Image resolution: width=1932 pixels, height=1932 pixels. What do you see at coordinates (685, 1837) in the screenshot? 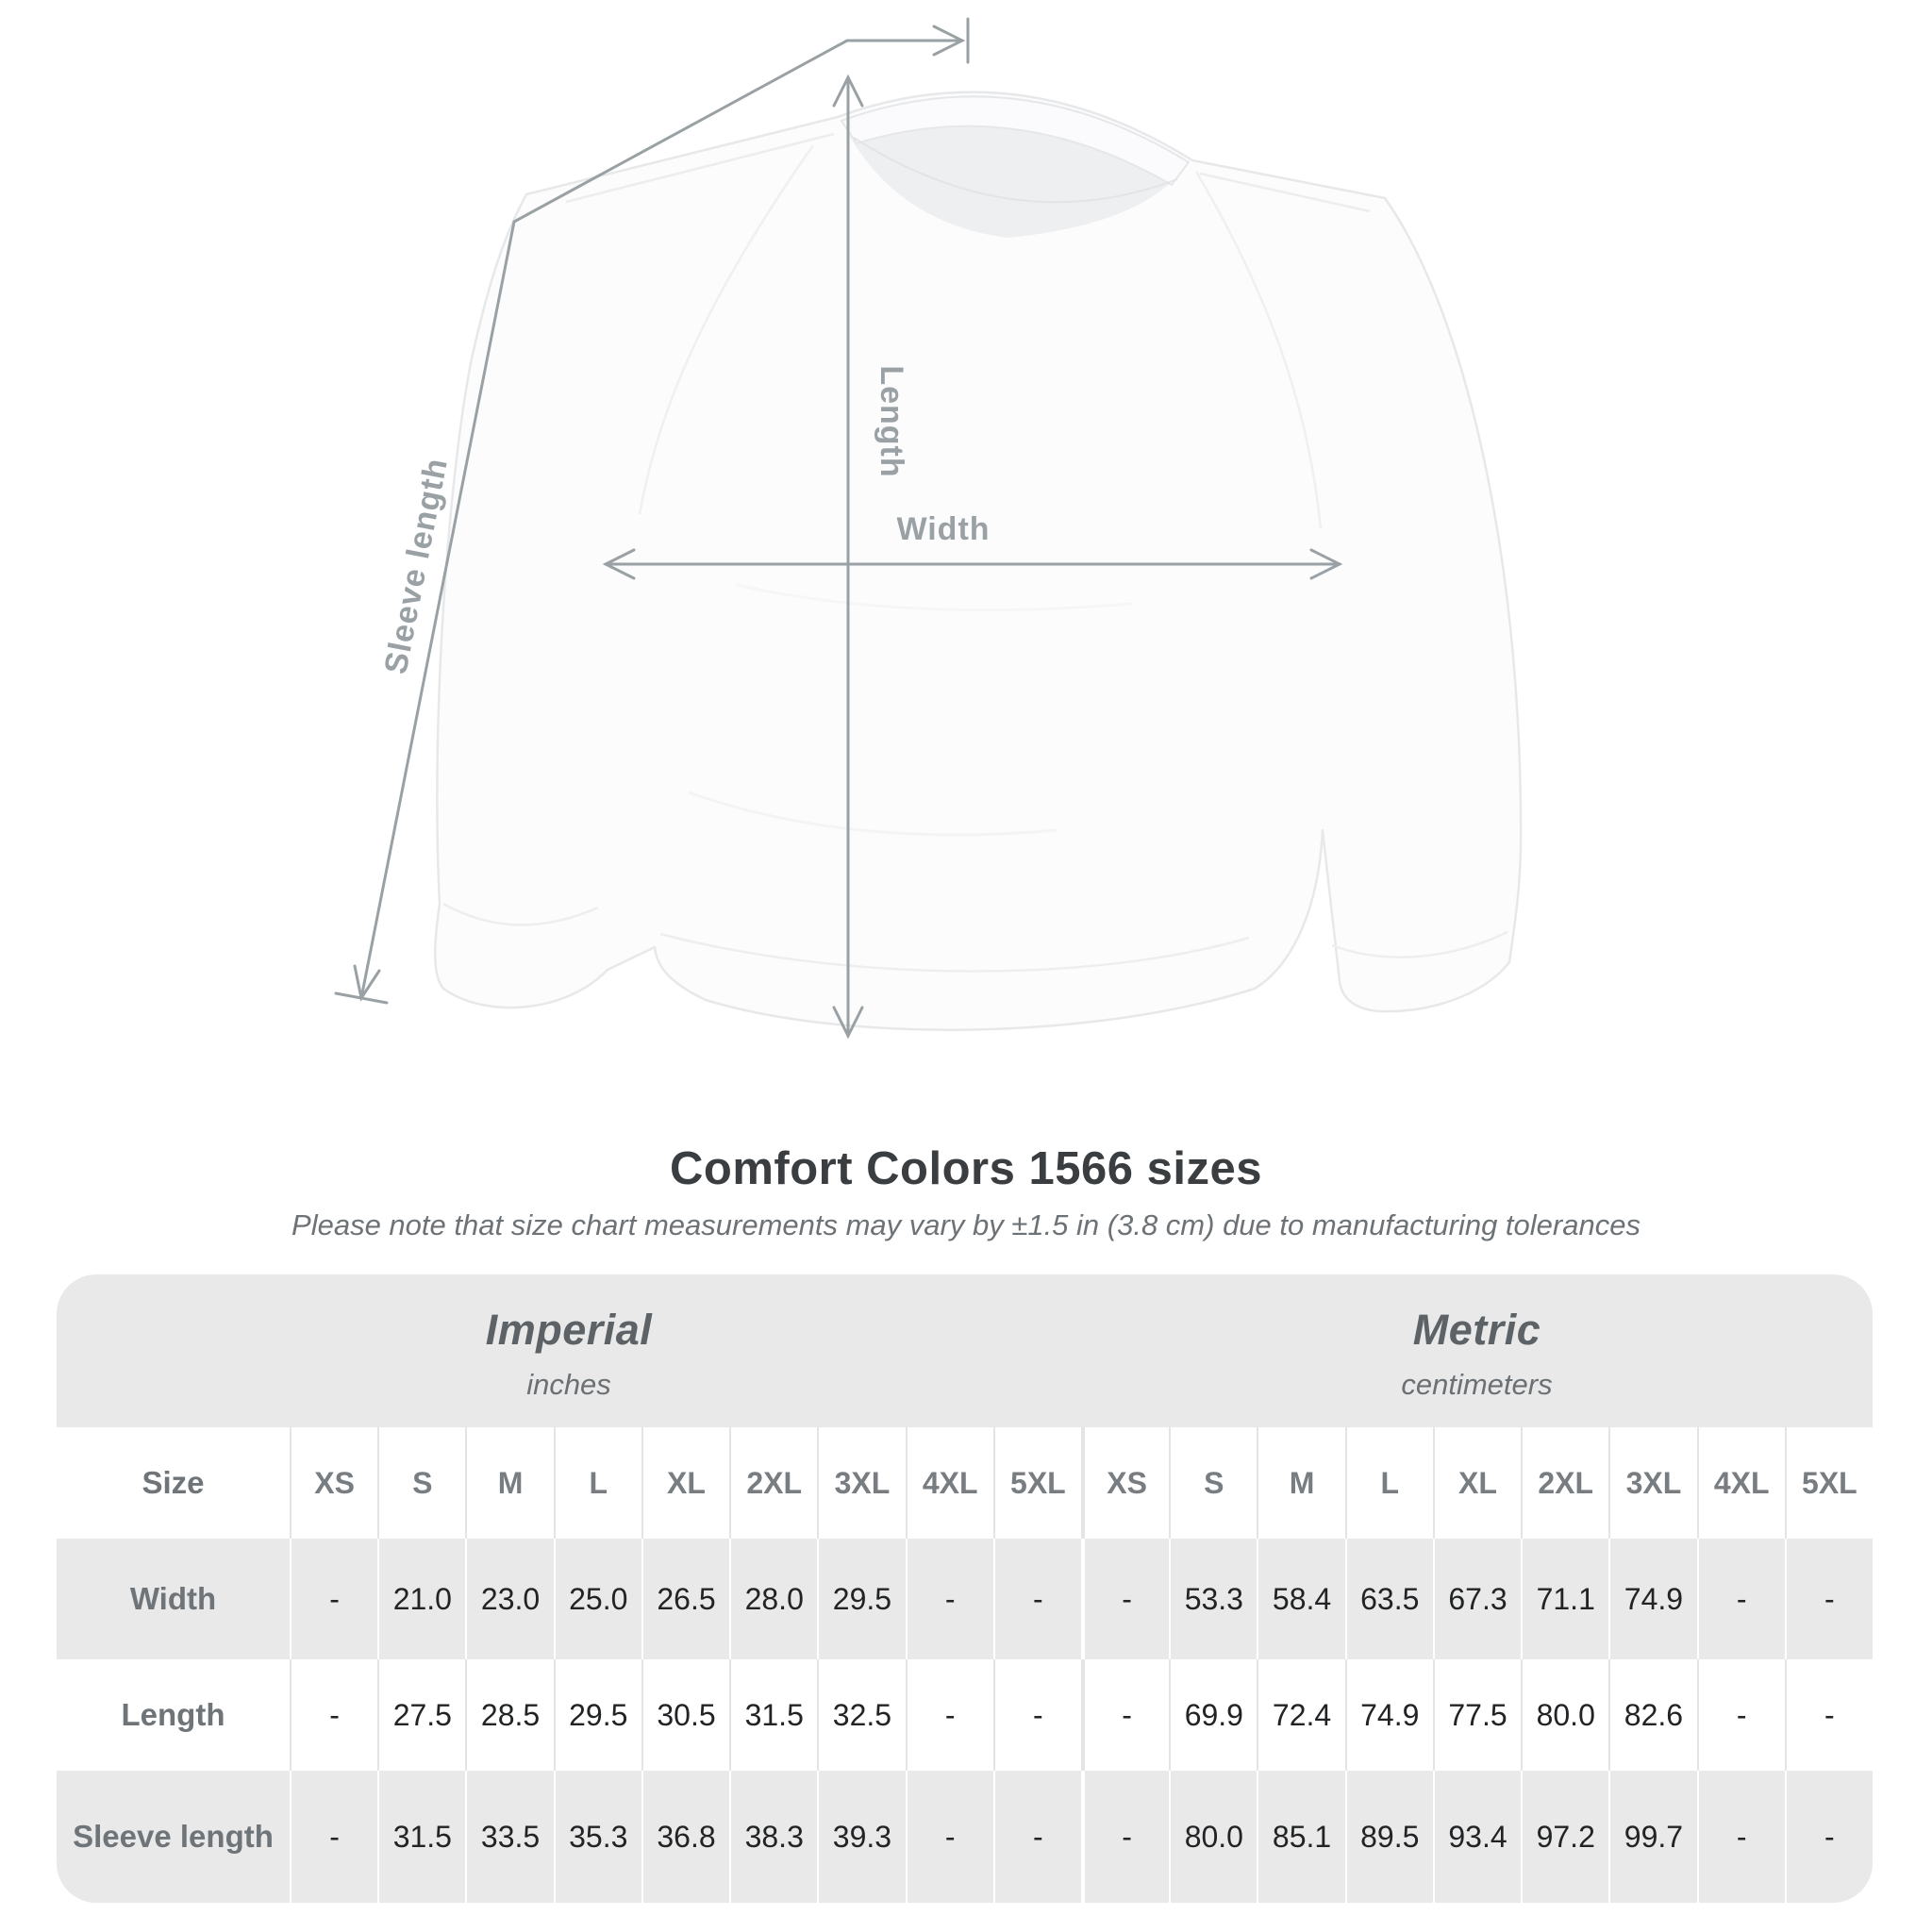
I see `sleeve-imperial-xl: 36.8` at bounding box center [685, 1837].